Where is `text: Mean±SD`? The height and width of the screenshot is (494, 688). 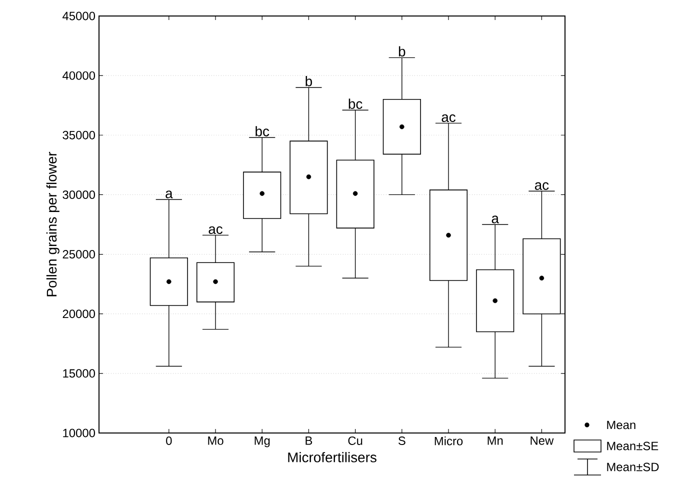
text: Mean±SD is located at coordinates (633, 467).